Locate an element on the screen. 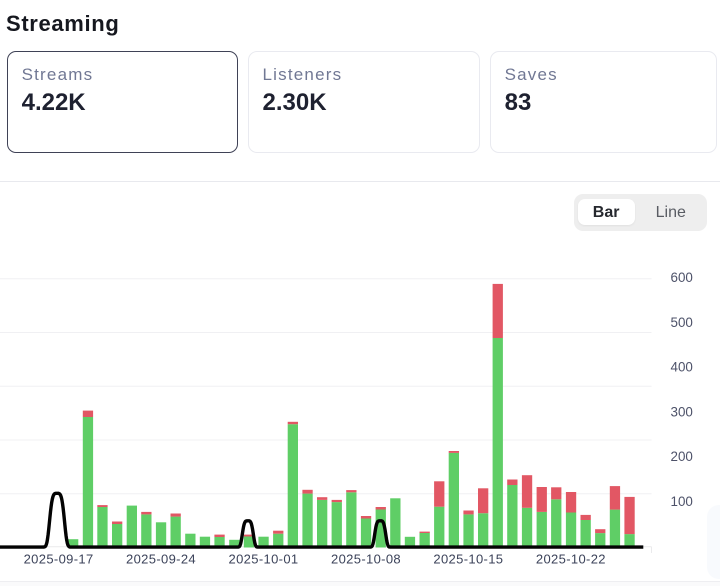 The width and height of the screenshot is (720, 586). svg-text: 2025-10-08 is located at coordinates (366, 559).